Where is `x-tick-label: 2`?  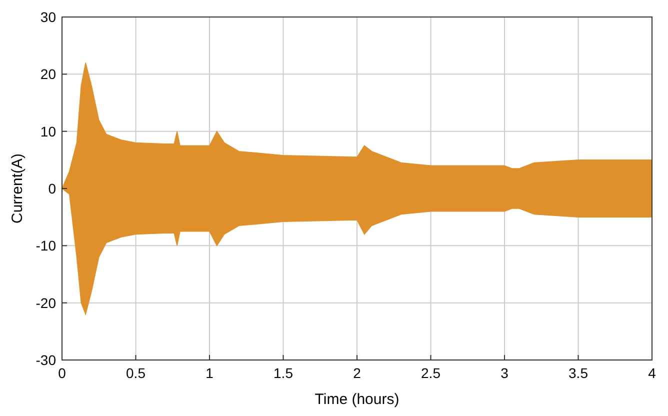 x-tick-label: 2 is located at coordinates (357, 373).